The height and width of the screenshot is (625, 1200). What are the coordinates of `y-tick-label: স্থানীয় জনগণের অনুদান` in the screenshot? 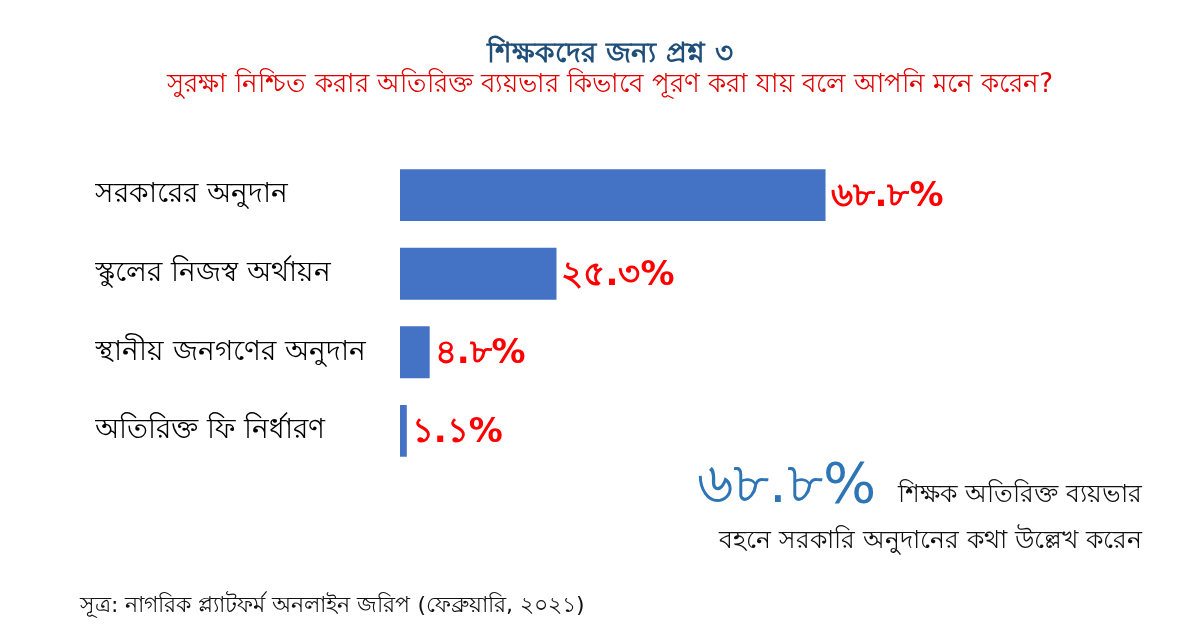 It's located at (230, 349).